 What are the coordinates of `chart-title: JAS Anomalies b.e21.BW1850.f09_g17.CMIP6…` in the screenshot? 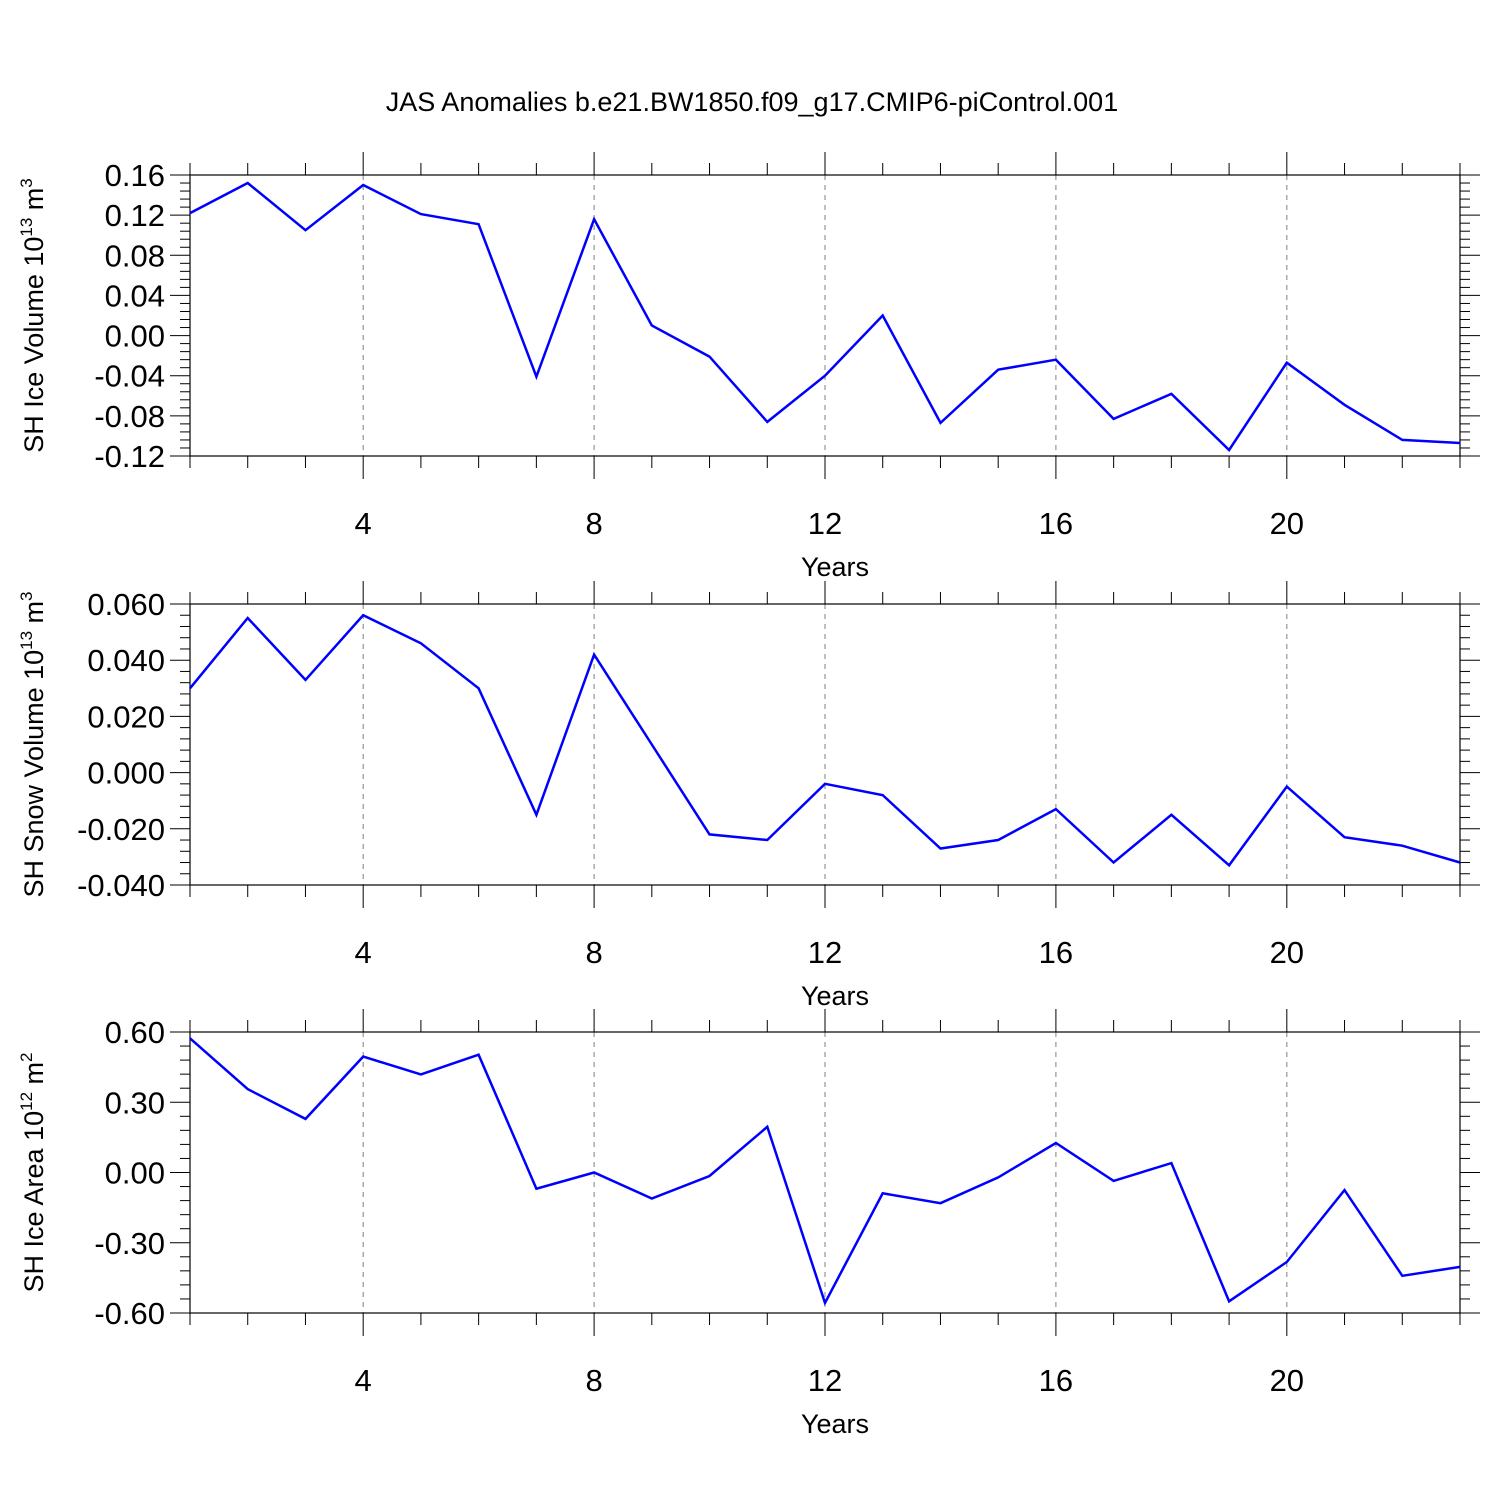 It's located at (752, 102).